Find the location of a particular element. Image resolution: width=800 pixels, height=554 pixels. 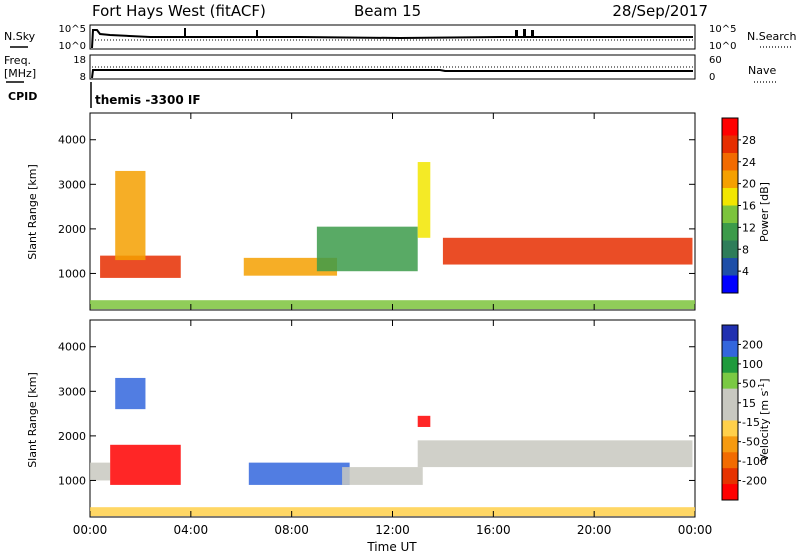

power-colorbar: 28 24 20 16 12 8 4 is located at coordinates (738, 205).